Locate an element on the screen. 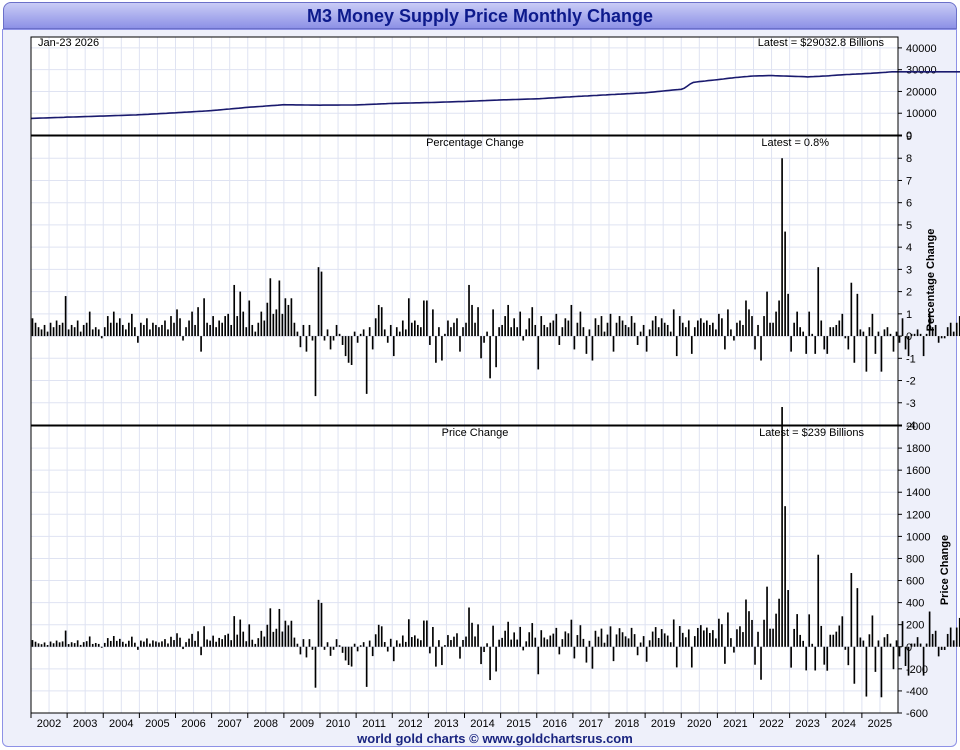 The width and height of the screenshot is (960, 750). percentage-tick-label: 9 is located at coordinates (909, 137).